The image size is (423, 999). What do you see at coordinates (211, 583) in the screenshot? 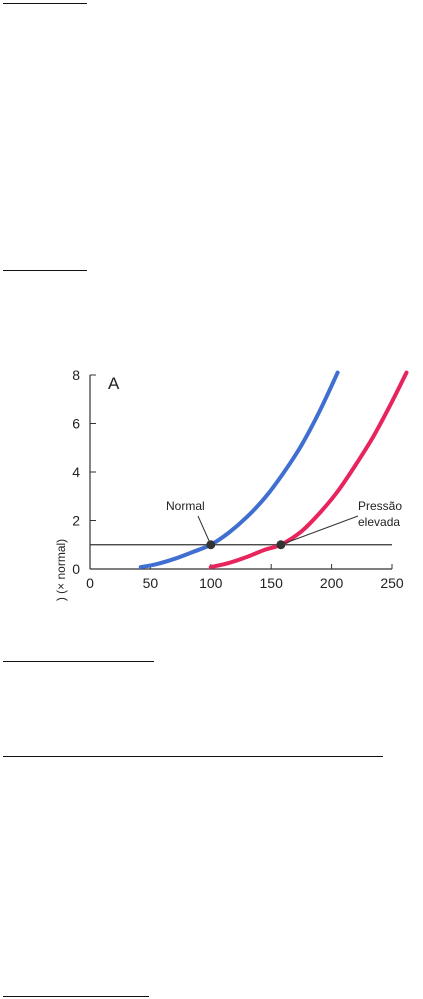
I see `x-tick-label-2: 100` at bounding box center [211, 583].